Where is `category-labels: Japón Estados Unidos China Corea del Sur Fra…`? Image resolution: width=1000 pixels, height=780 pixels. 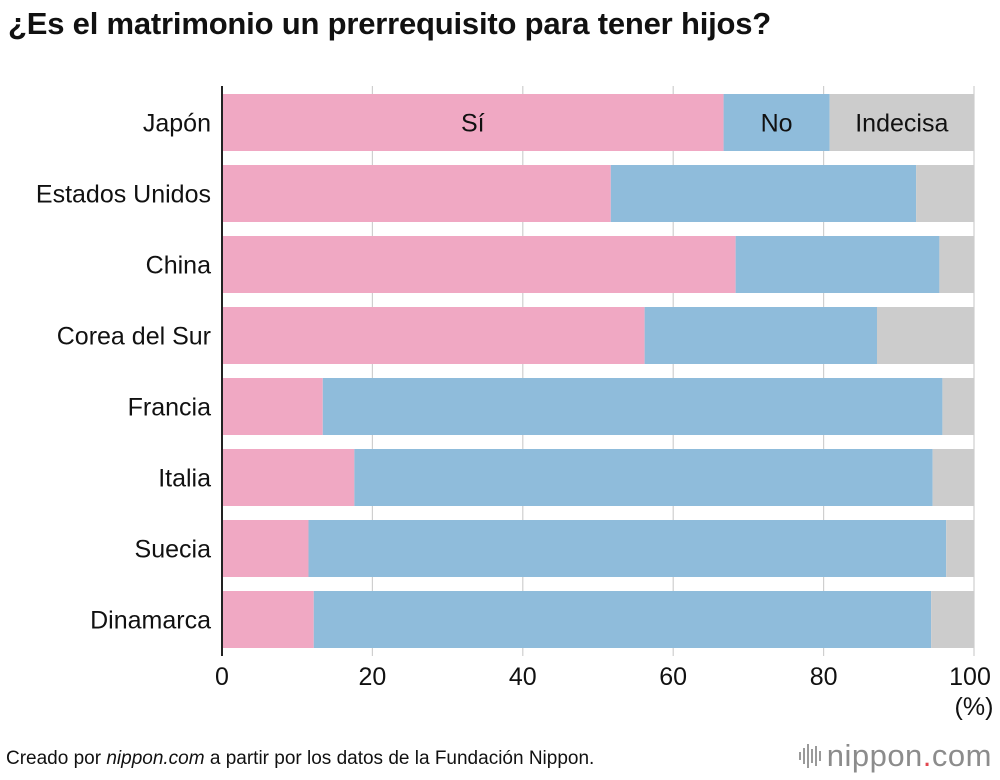 category-labels: Japón Estados Unidos China Corea del Sur Fra… is located at coordinates (123, 372).